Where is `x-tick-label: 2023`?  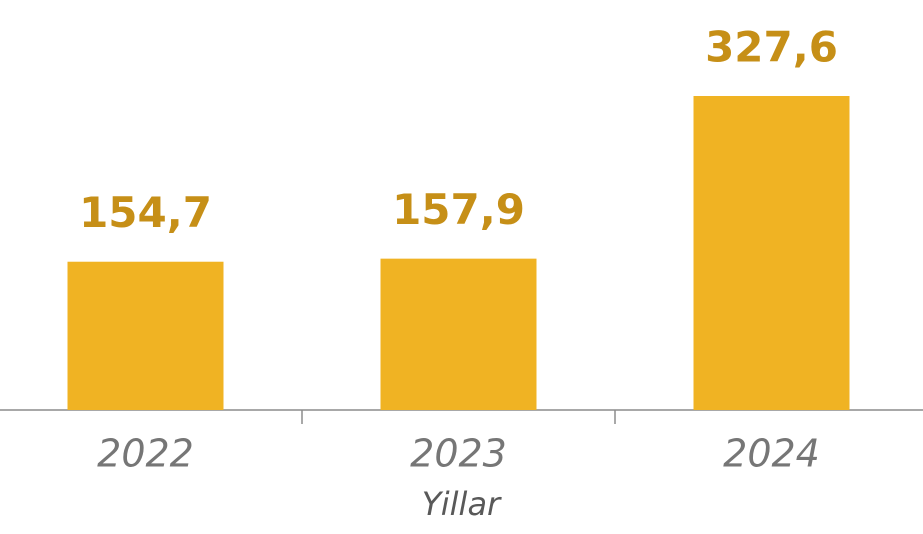 x-tick-label: 2023 is located at coordinates (458, 454).